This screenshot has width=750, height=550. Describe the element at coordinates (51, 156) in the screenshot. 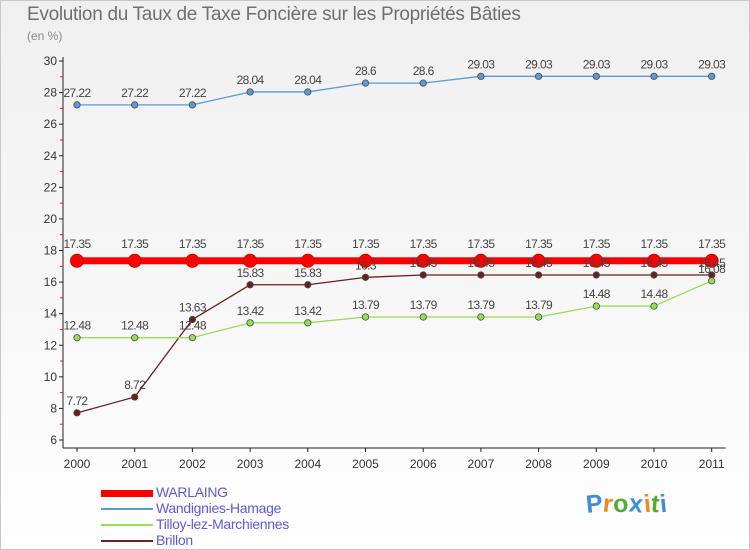

I see `y-tick-label: 24` at that location.